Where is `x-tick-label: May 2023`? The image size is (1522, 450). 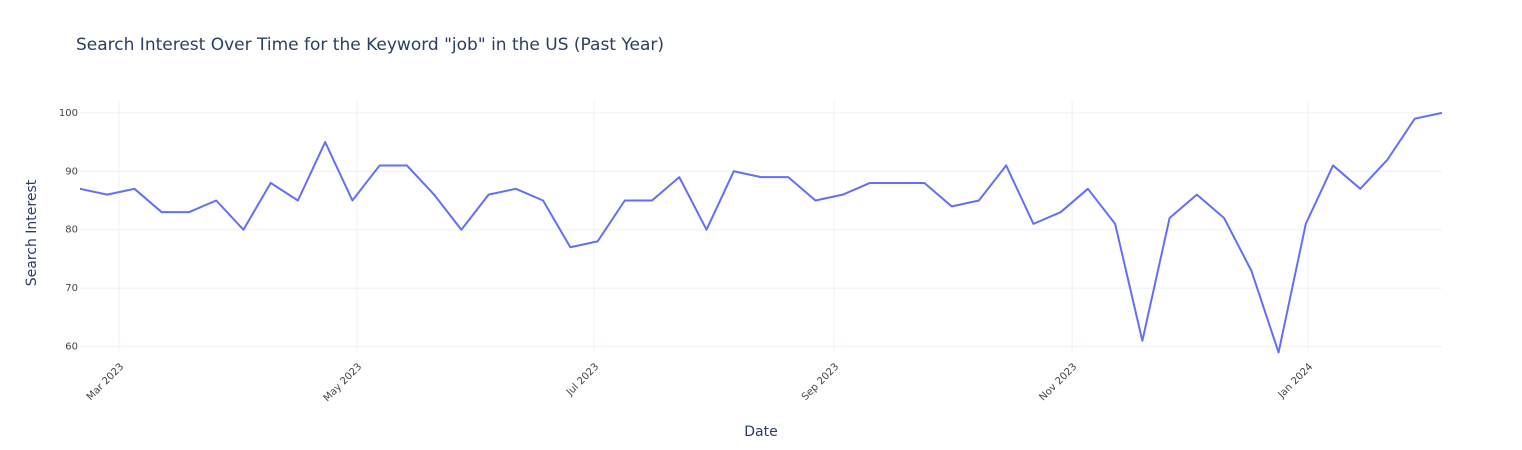 x-tick-label: May 2023 is located at coordinates (343, 382).